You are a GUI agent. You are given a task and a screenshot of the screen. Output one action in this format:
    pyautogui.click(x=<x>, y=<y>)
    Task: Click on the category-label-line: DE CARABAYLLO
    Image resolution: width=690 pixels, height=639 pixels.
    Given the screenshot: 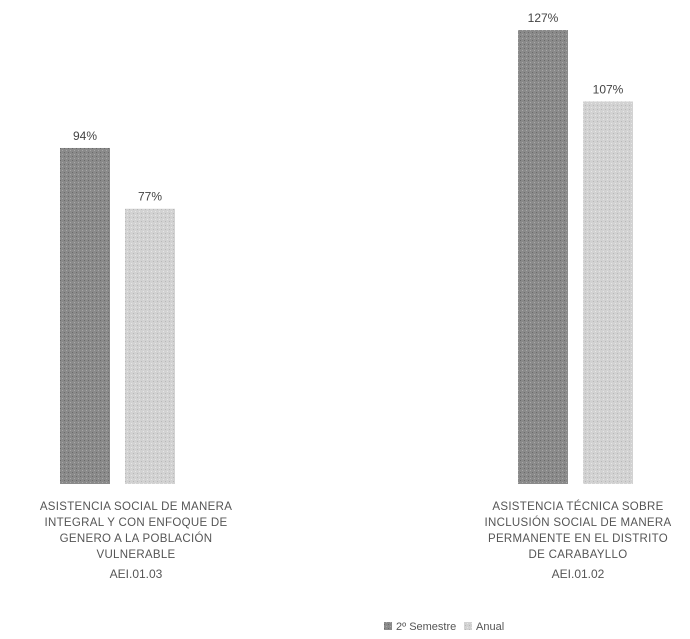 What is the action you would take?
    pyautogui.click(x=578, y=555)
    